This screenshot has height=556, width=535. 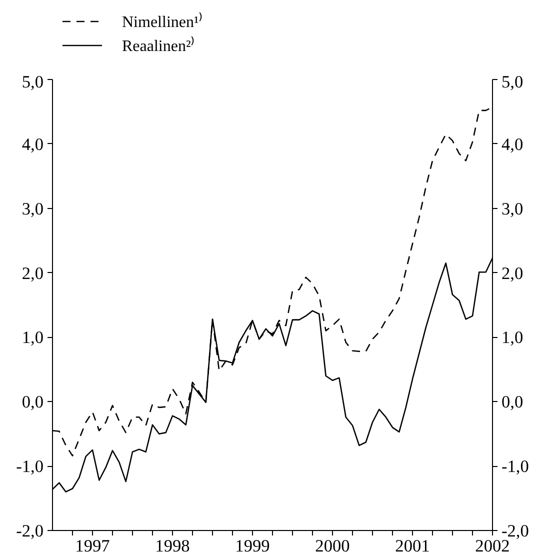 What do you see at coordinates (33, 82) in the screenshot?
I see `y-tick-label: 5,0` at bounding box center [33, 82].